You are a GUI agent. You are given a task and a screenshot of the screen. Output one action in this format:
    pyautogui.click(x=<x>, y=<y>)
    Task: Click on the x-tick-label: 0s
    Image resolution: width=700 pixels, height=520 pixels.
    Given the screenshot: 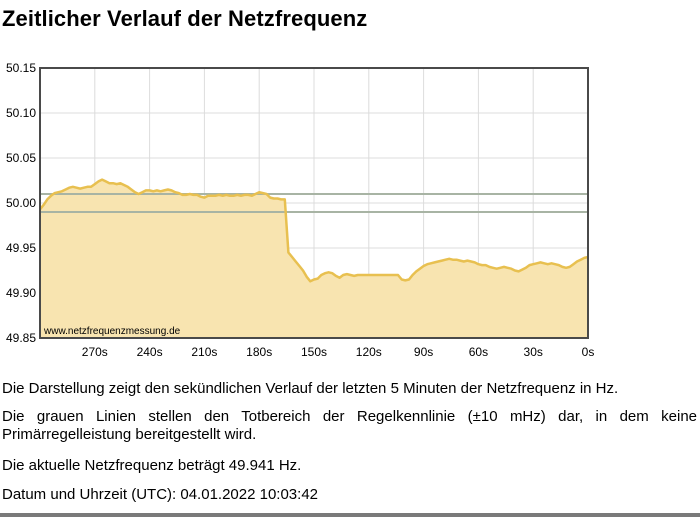 What is the action you would take?
    pyautogui.click(x=588, y=352)
    